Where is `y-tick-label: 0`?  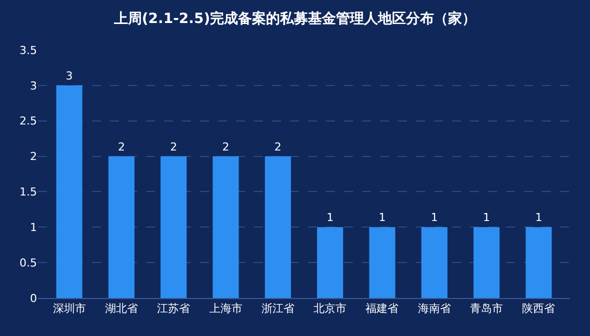
y-tick-label: 0 is located at coordinates (33, 298).